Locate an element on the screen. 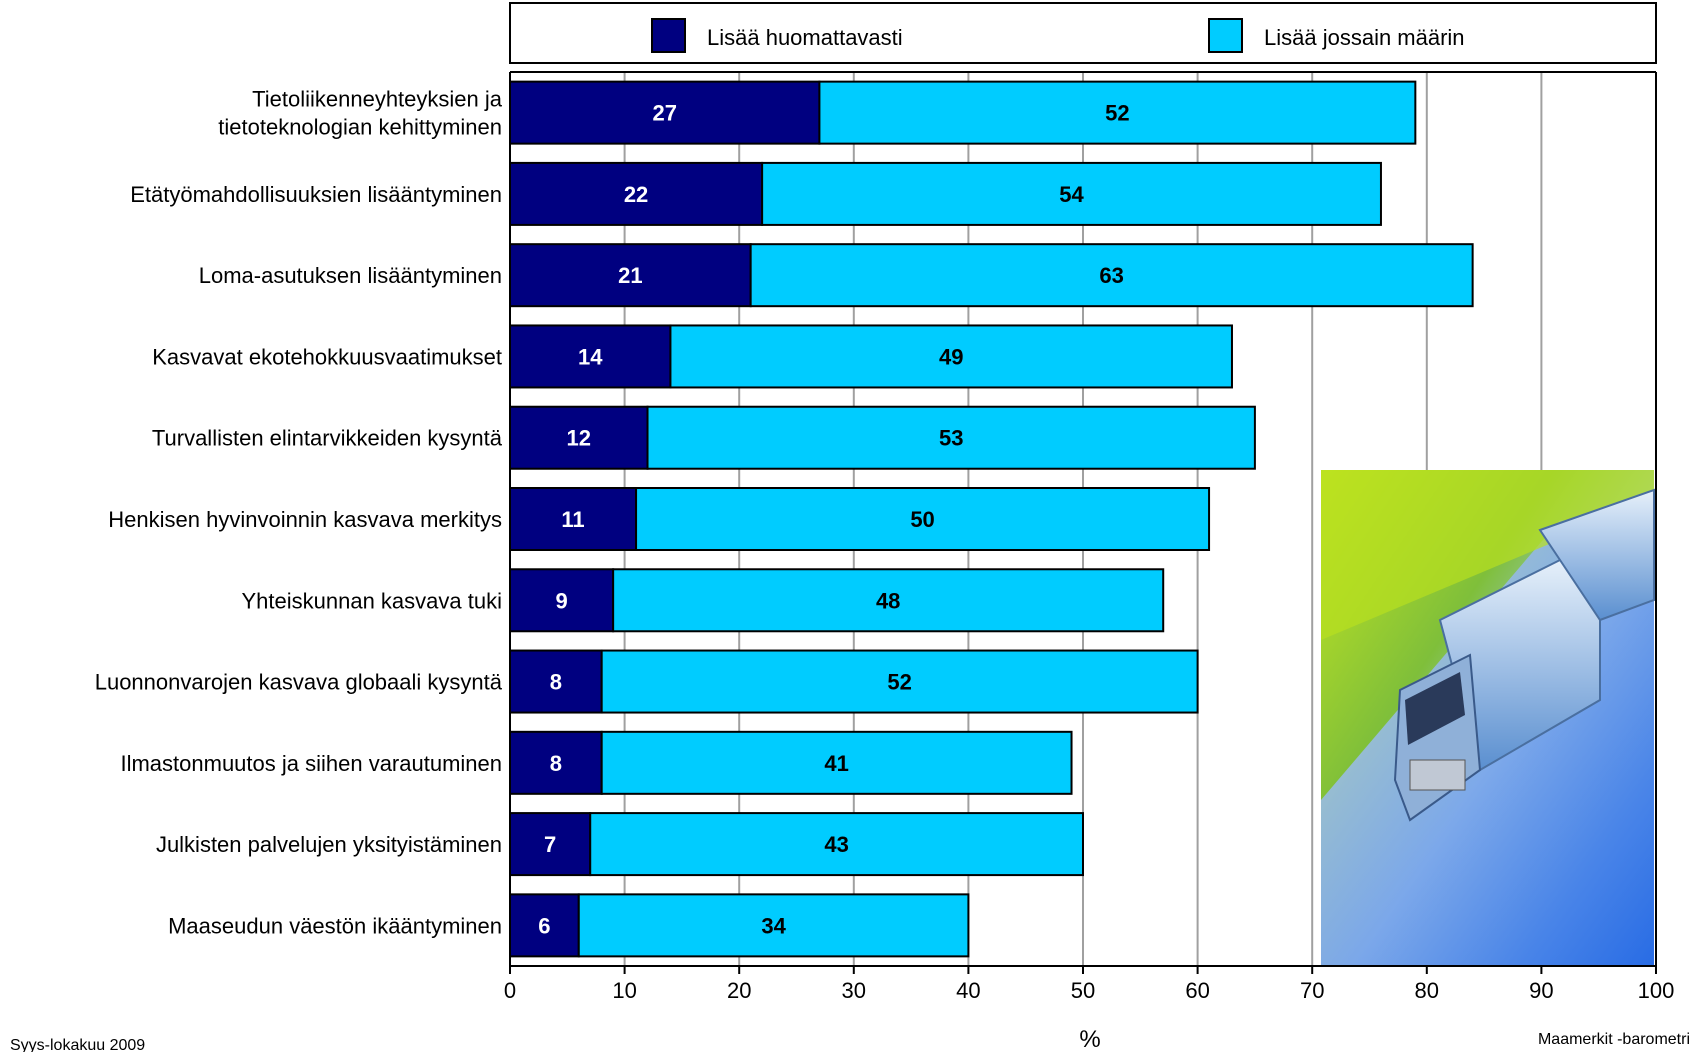  data-label-jossain-2: 63 is located at coordinates (1111, 275).